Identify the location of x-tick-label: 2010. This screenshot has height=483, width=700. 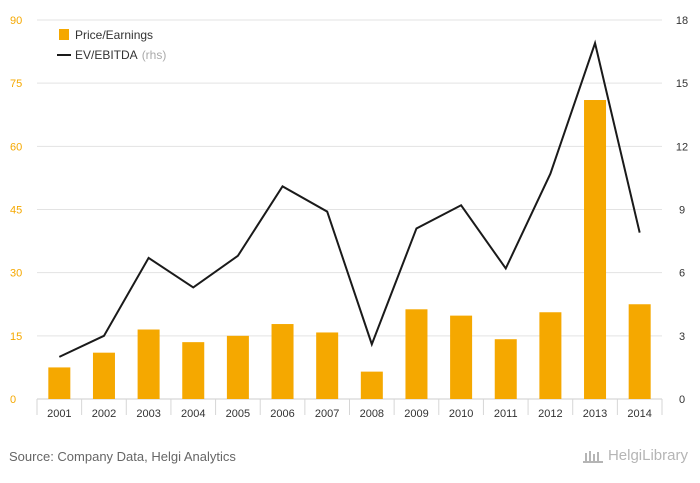
(461, 414).